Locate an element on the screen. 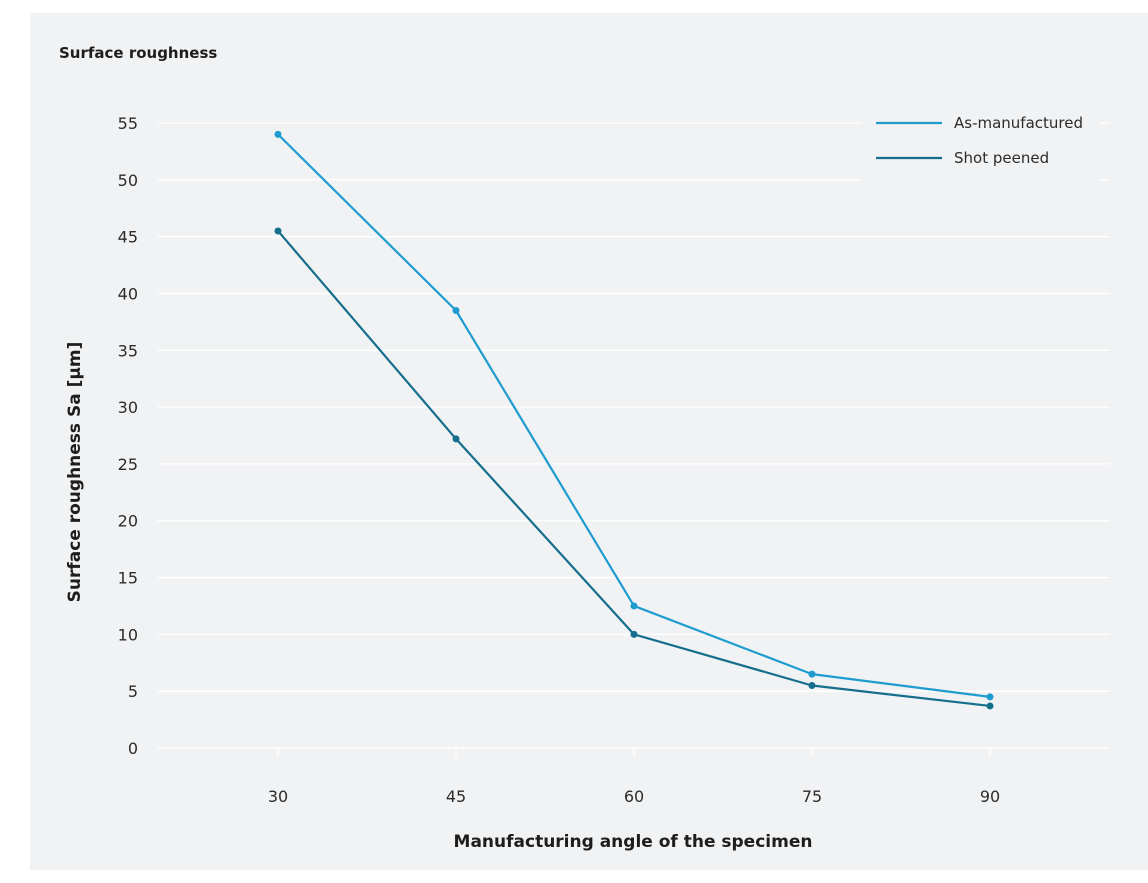  chart-title: Surface roughness is located at coordinates (138, 53).